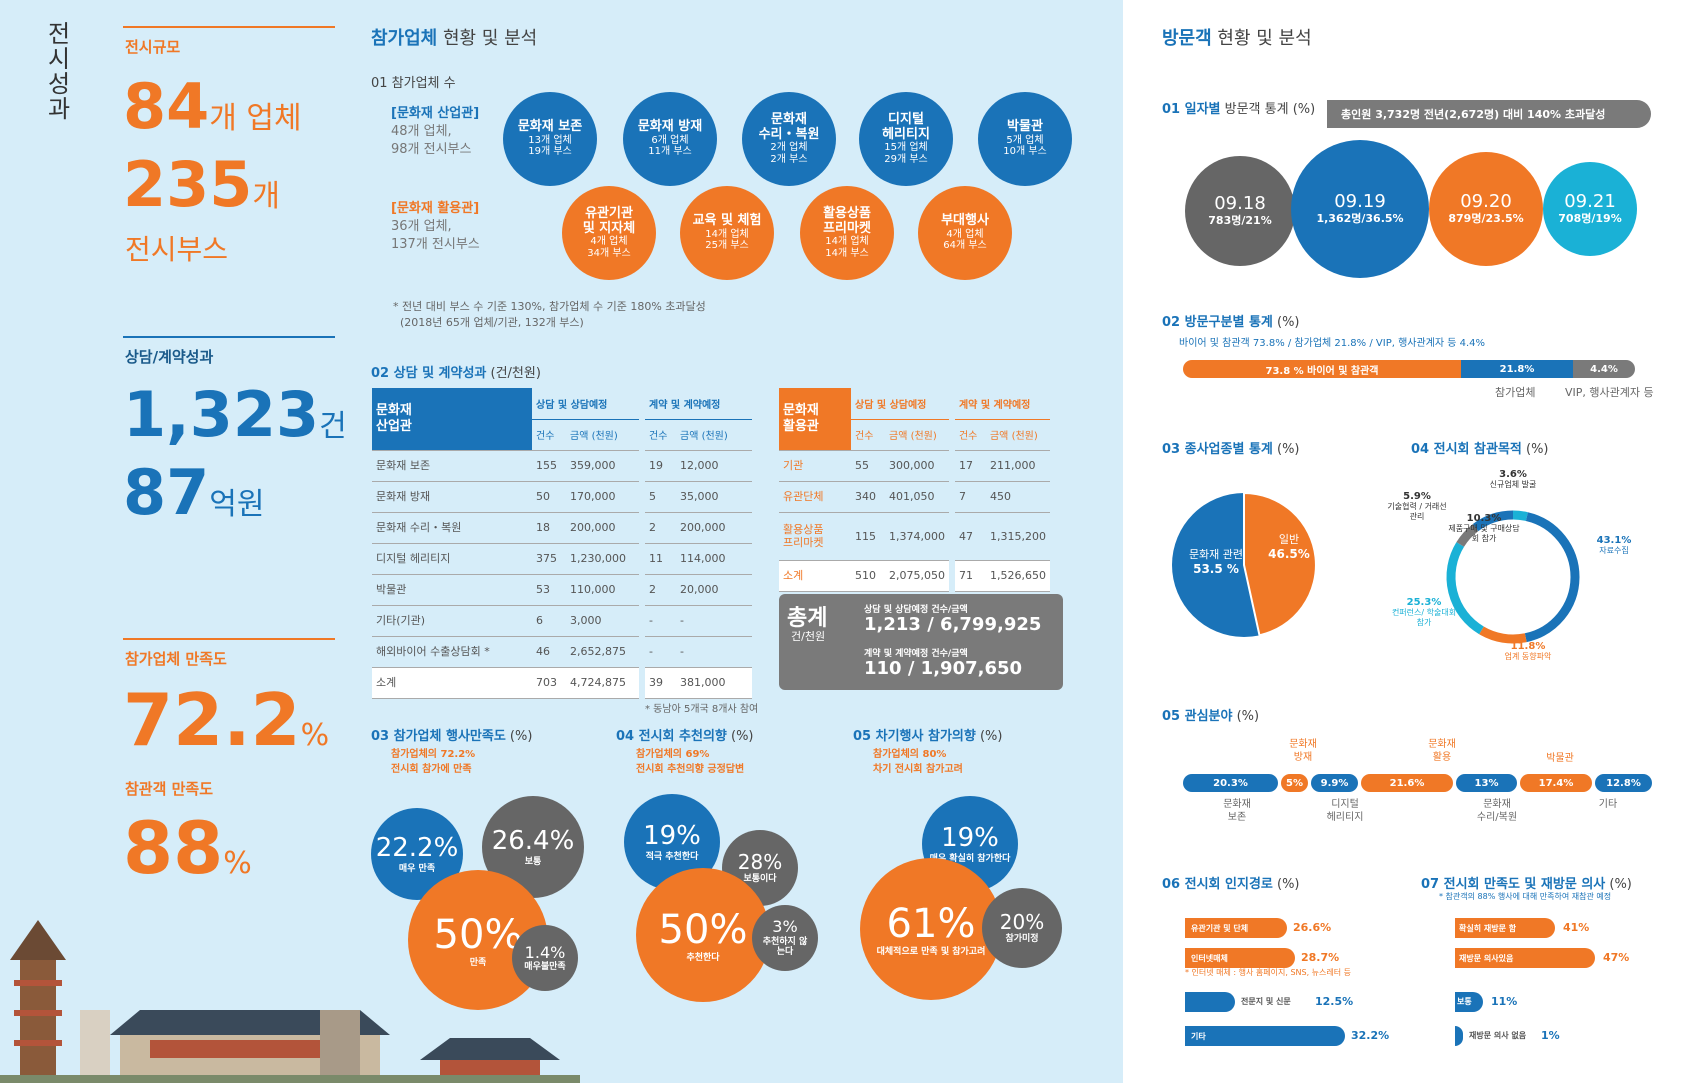 The height and width of the screenshot is (1083, 1705). What do you see at coordinates (237, 863) in the screenshot?
I see `visitor-satisfaction-unit: %` at bounding box center [237, 863].